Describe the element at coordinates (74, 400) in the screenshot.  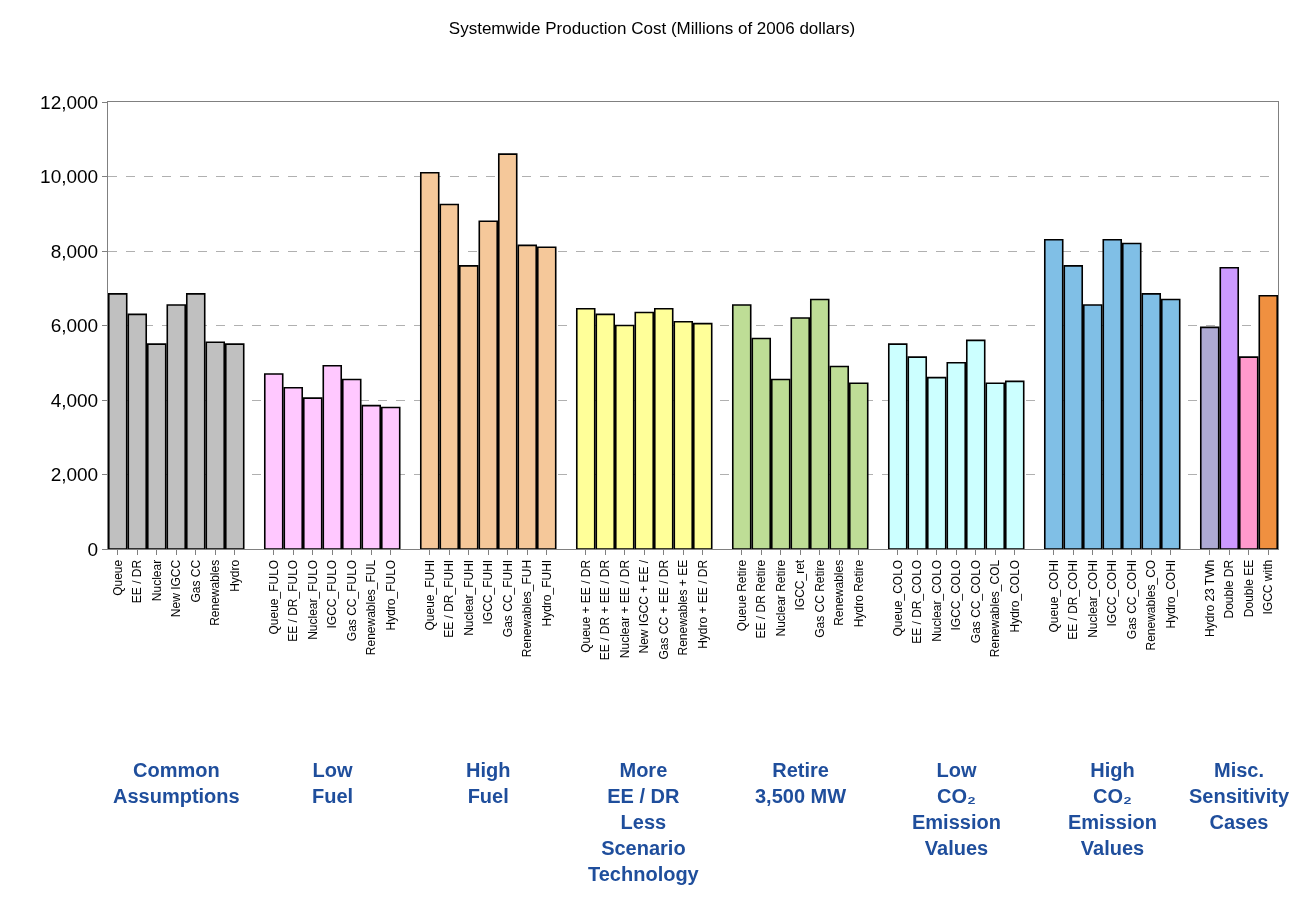
I see `y-tick-label: 4,000` at that location.